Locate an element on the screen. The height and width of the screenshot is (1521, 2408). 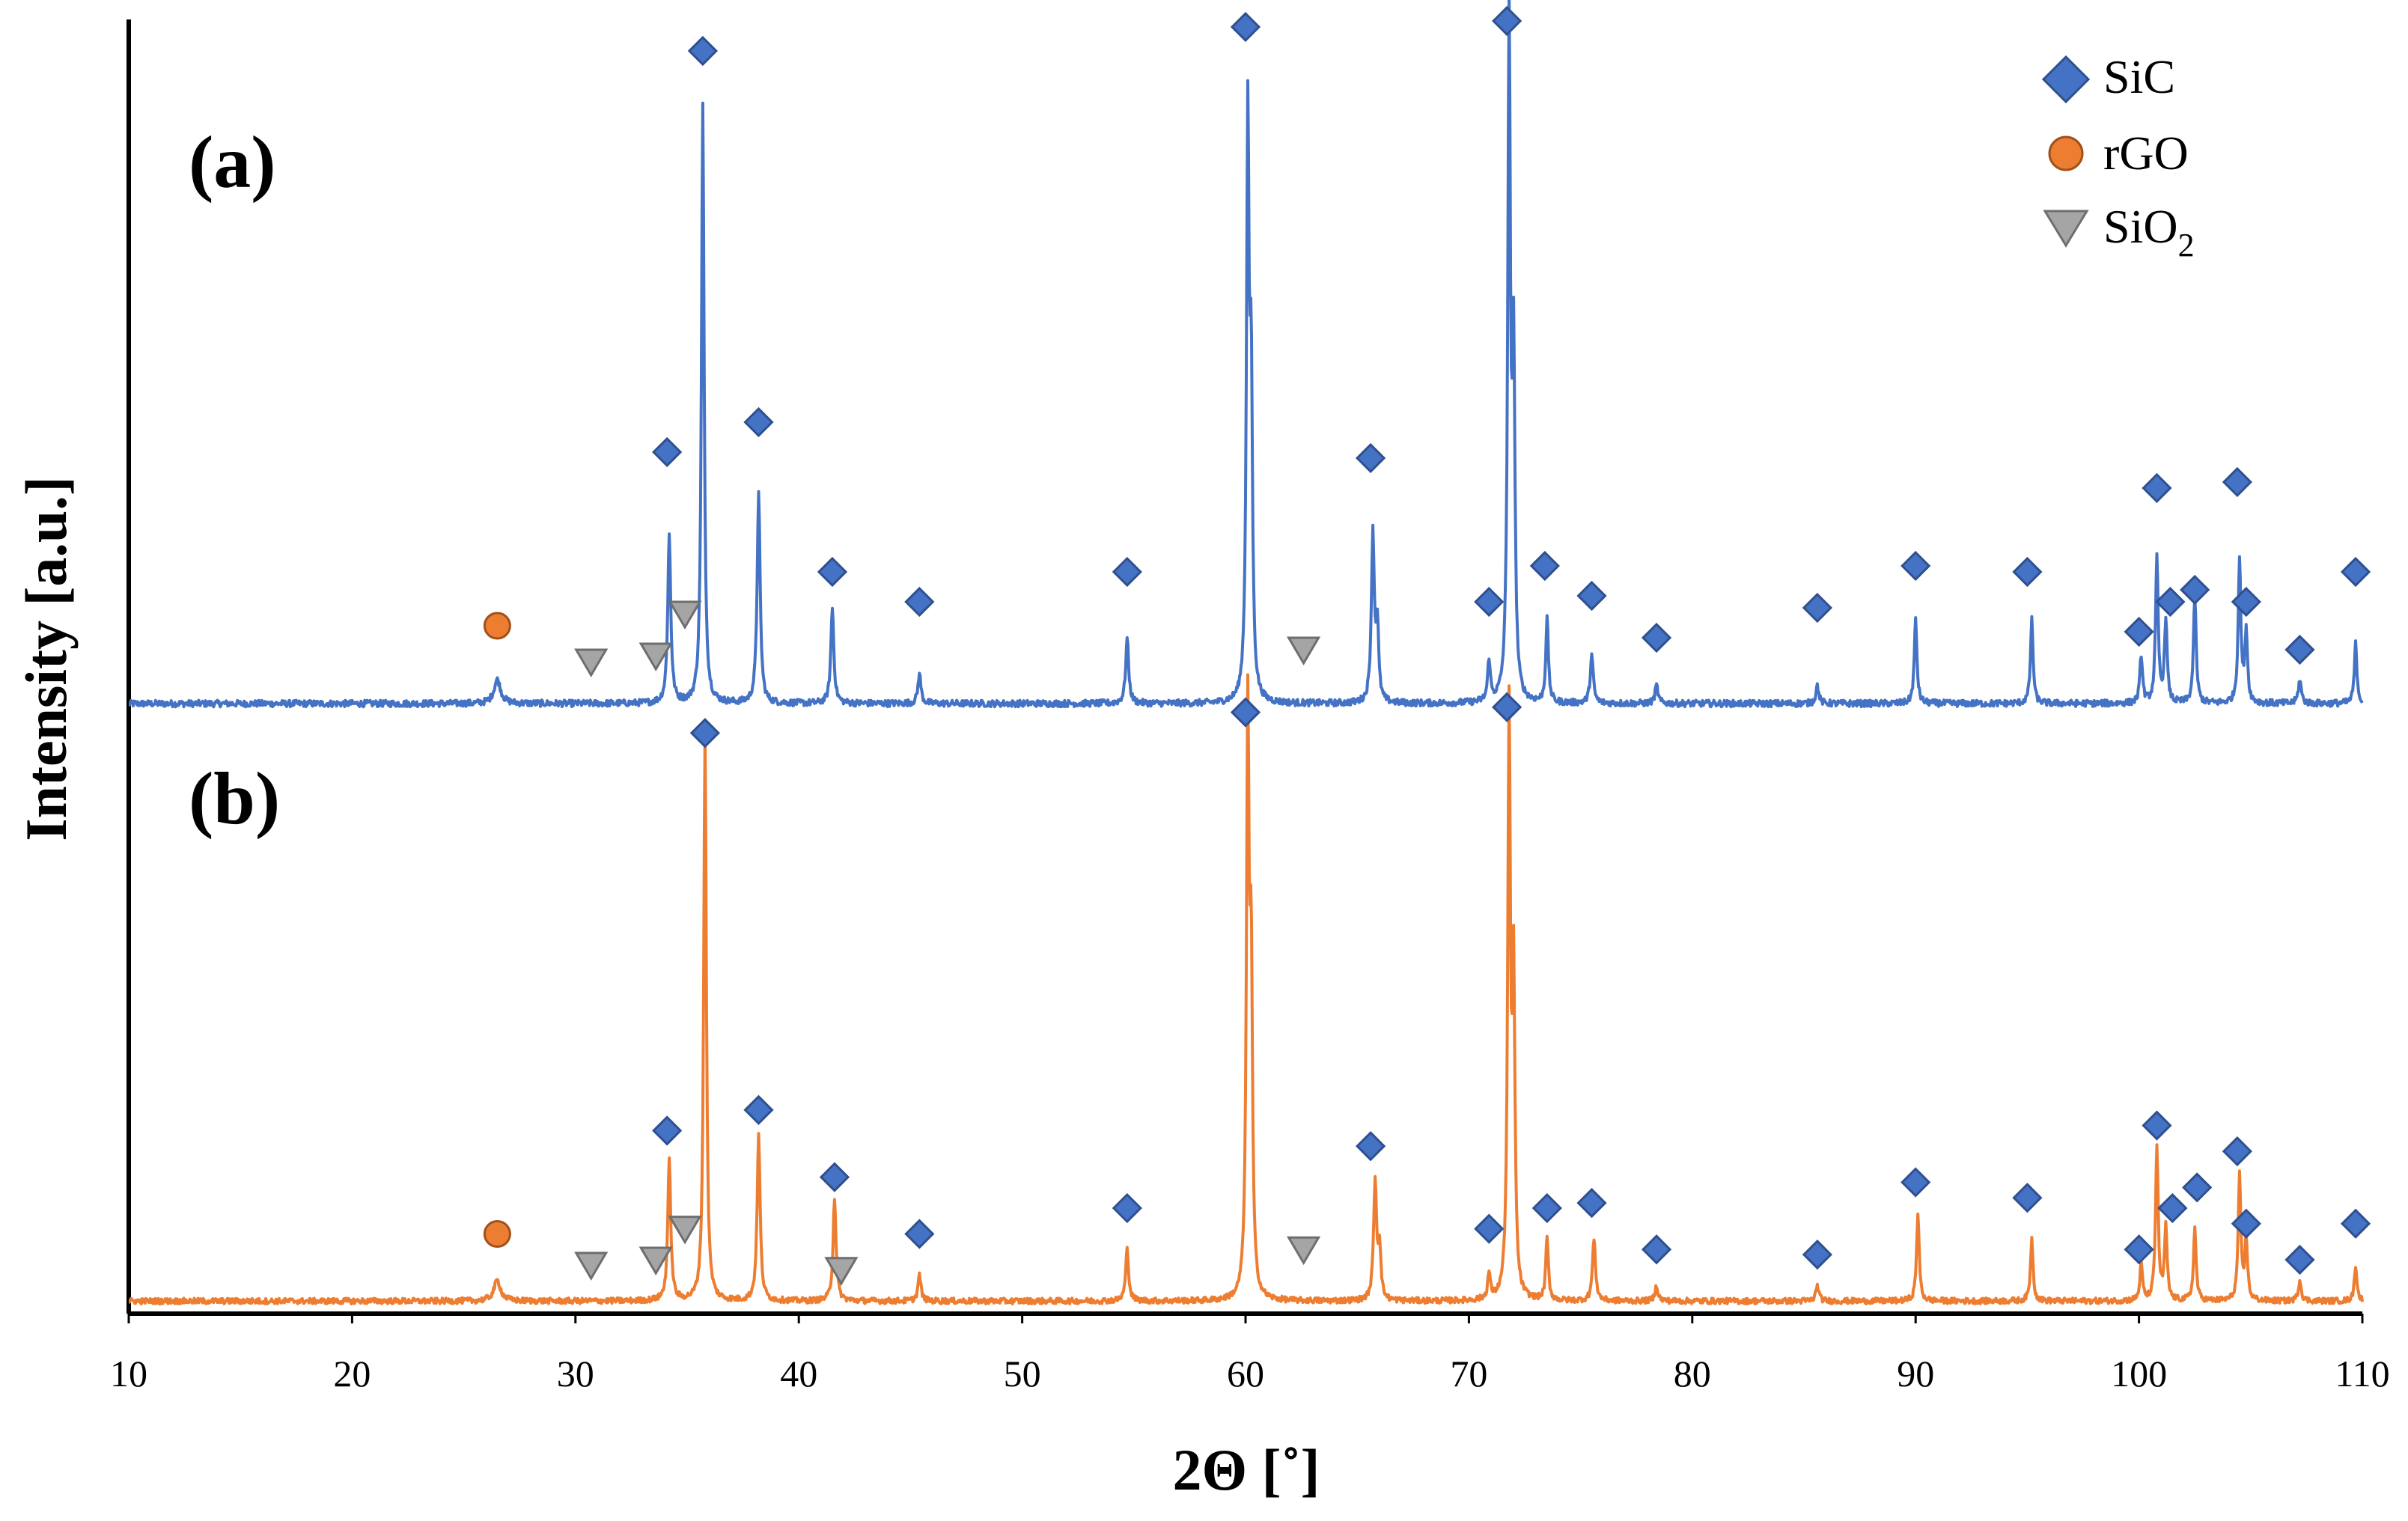
x-tick-label: 10 is located at coordinates (128, 1373).